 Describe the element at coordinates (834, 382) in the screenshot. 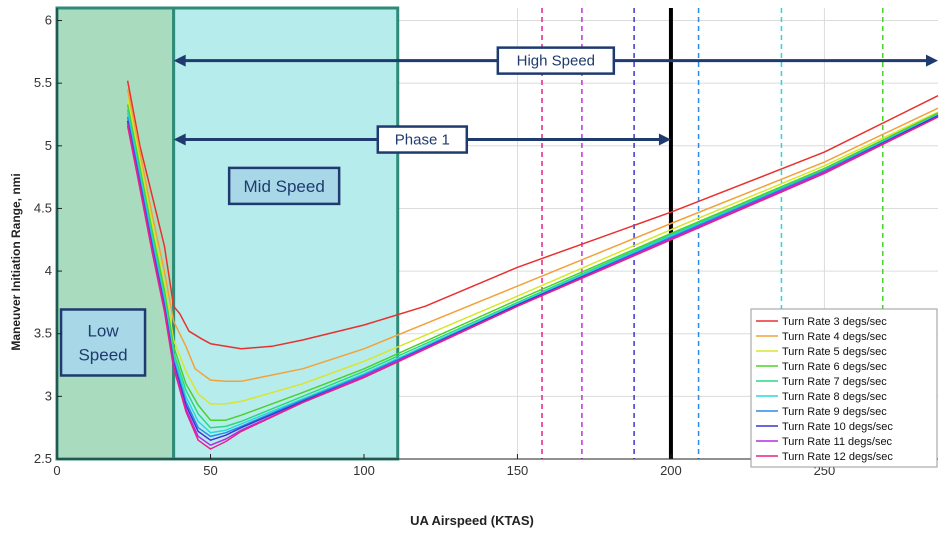

I see `legend-label: Turn Rate 7 degs/sec` at that location.